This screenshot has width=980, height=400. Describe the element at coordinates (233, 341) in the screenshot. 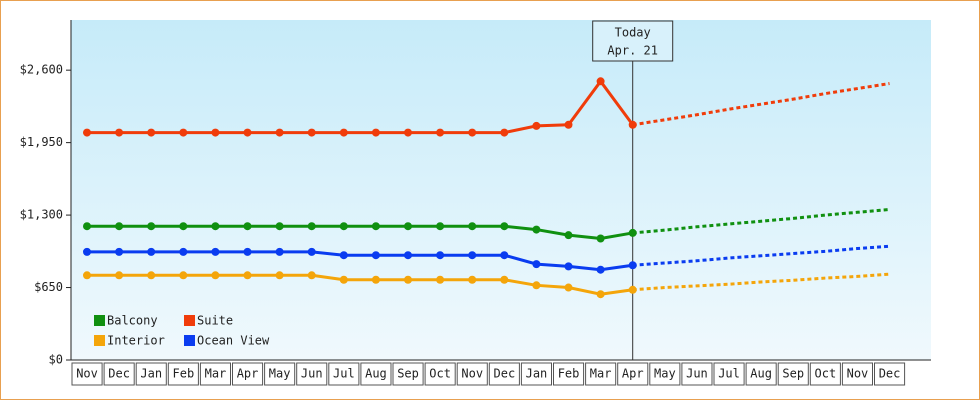

I see `legend-label: Ocean View` at that location.